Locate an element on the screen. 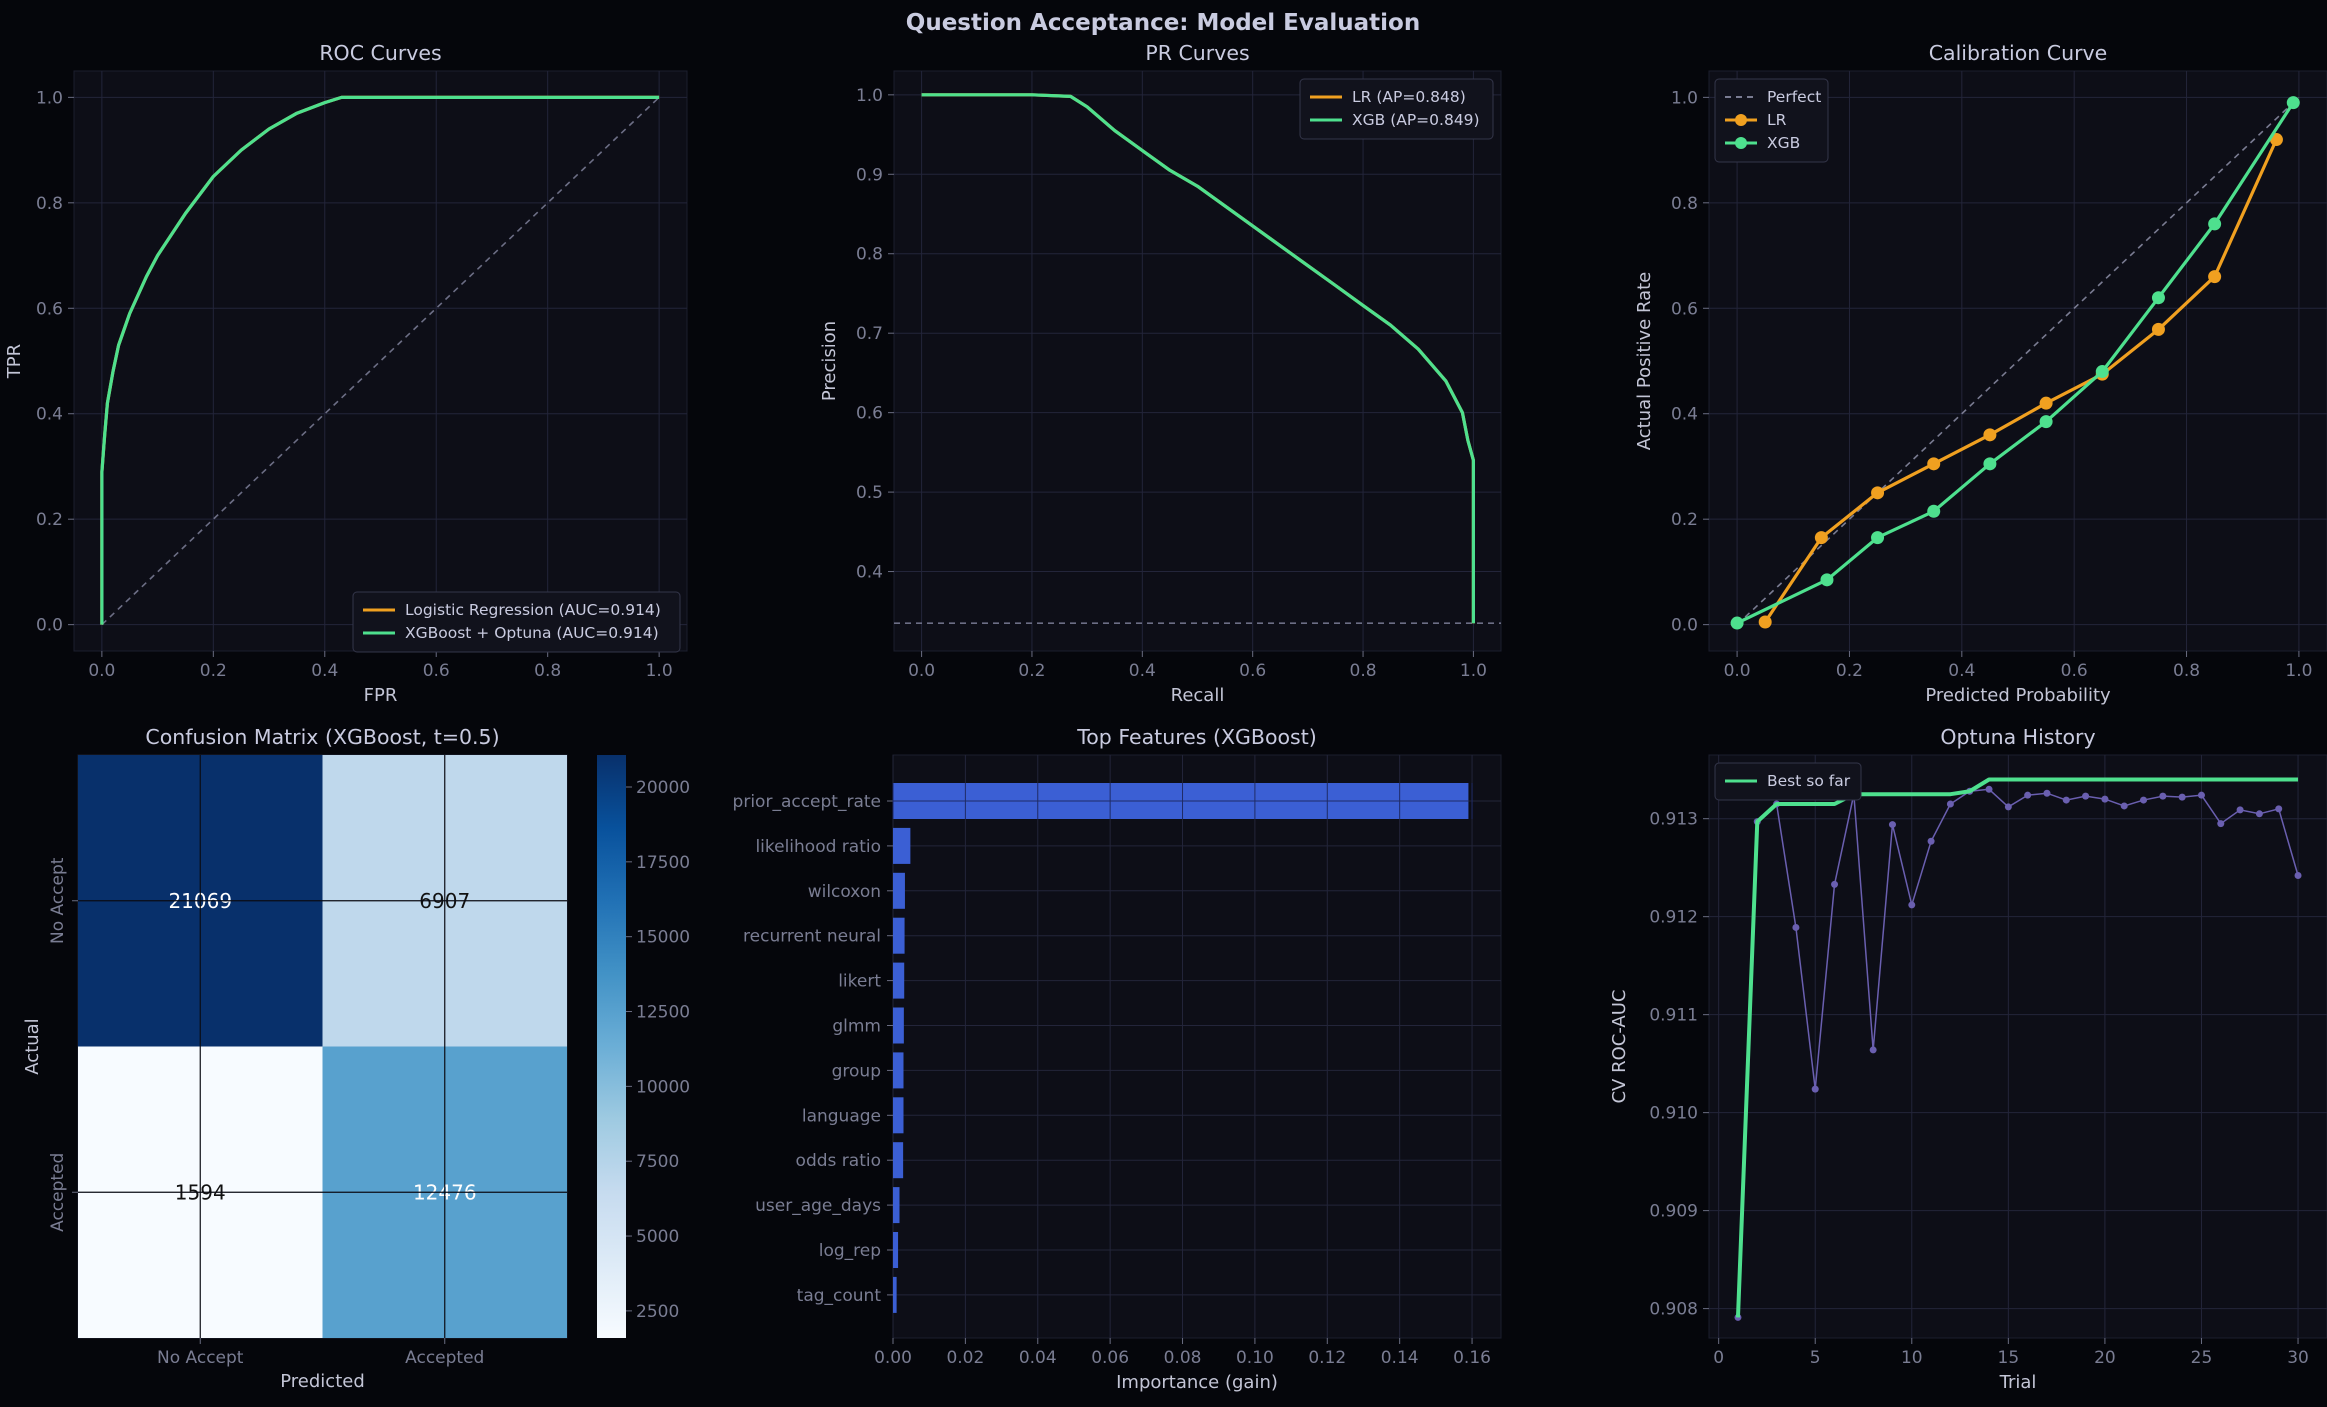 The height and width of the screenshot is (1407, 2327). best-so-far-line is located at coordinates (2017, 1047).